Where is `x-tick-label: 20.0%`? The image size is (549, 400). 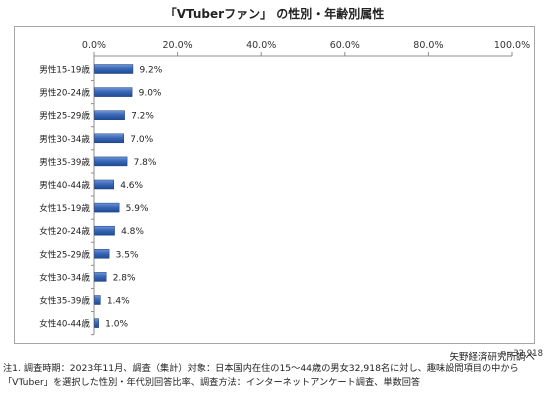 x-tick-label: 20.0% is located at coordinates (178, 45).